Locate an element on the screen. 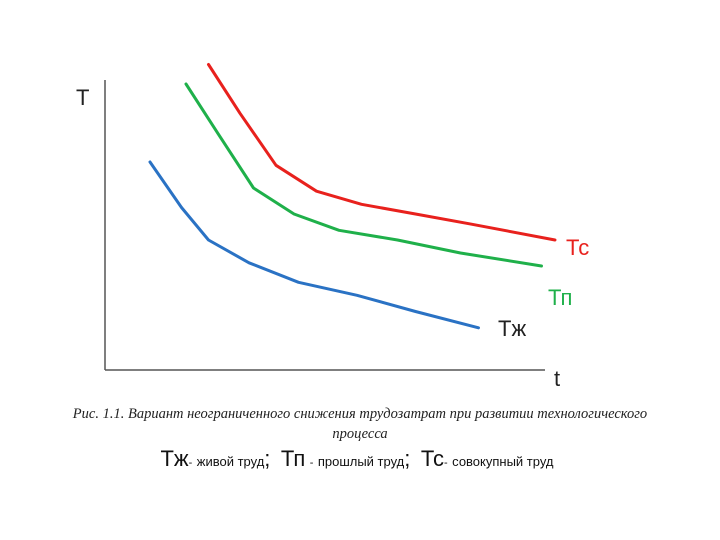  legend-item-tc: Тс- совокупный труд is located at coordinates (490, 458).